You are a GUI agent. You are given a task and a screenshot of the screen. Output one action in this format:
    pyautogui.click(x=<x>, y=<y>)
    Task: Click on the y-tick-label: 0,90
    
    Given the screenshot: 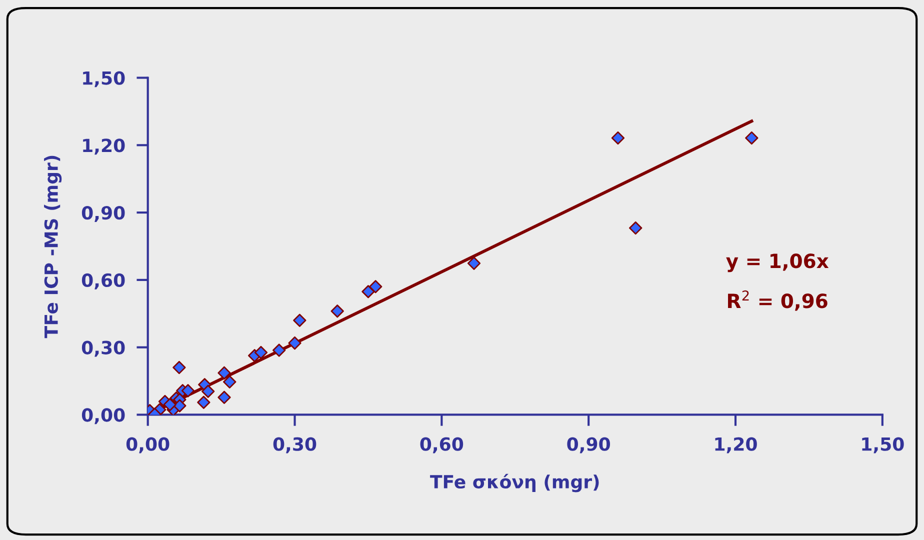 What is the action you would take?
    pyautogui.click(x=103, y=214)
    